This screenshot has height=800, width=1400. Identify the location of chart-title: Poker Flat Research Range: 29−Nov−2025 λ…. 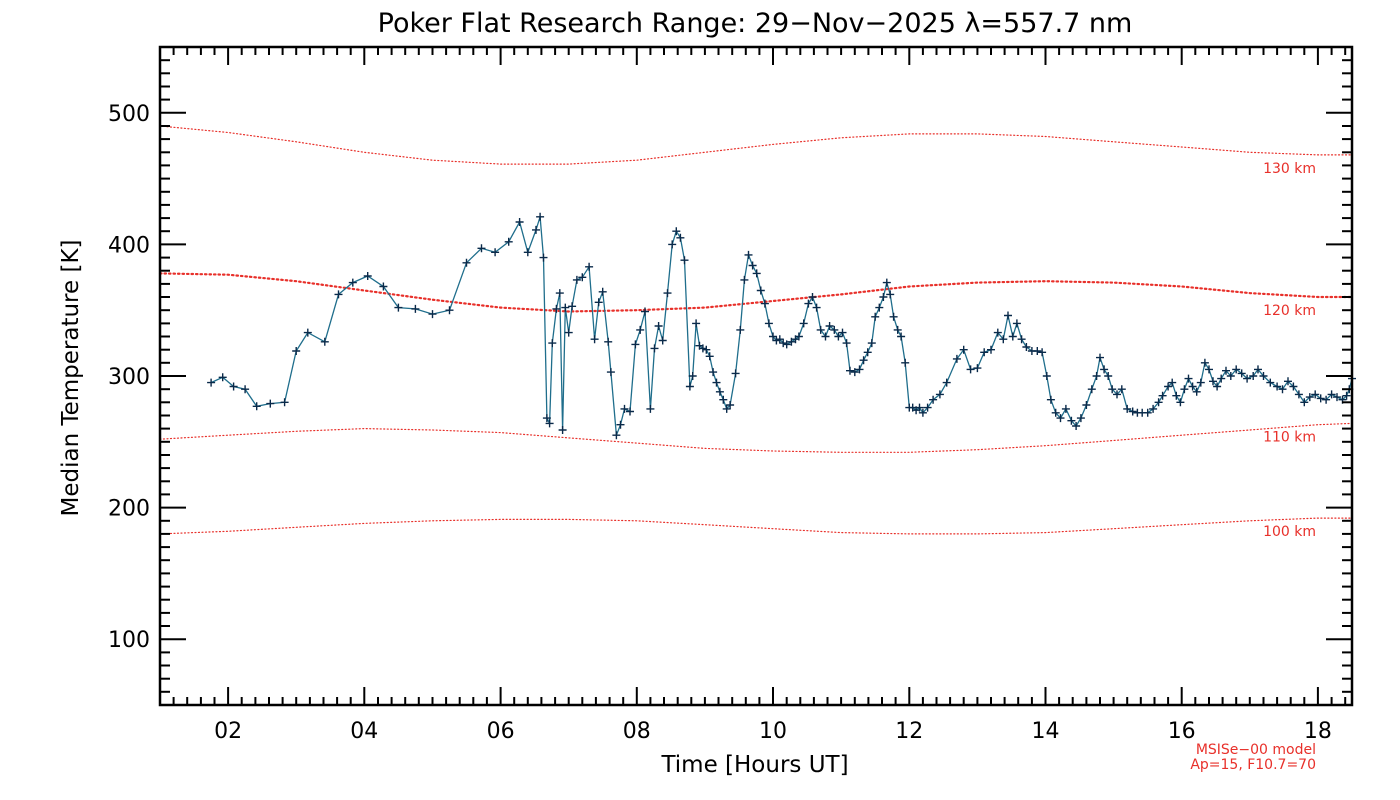
(755, 23).